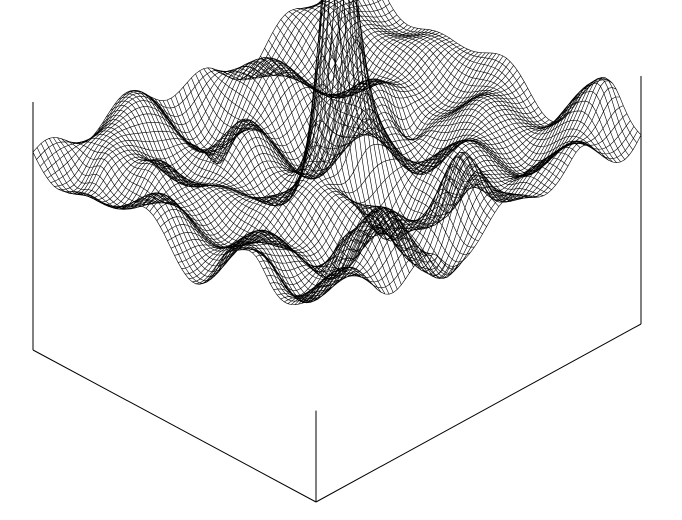 This screenshot has width=682, height=520. What do you see at coordinates (174, 426) in the screenshot?
I see `box-edge-front-left` at bounding box center [174, 426].